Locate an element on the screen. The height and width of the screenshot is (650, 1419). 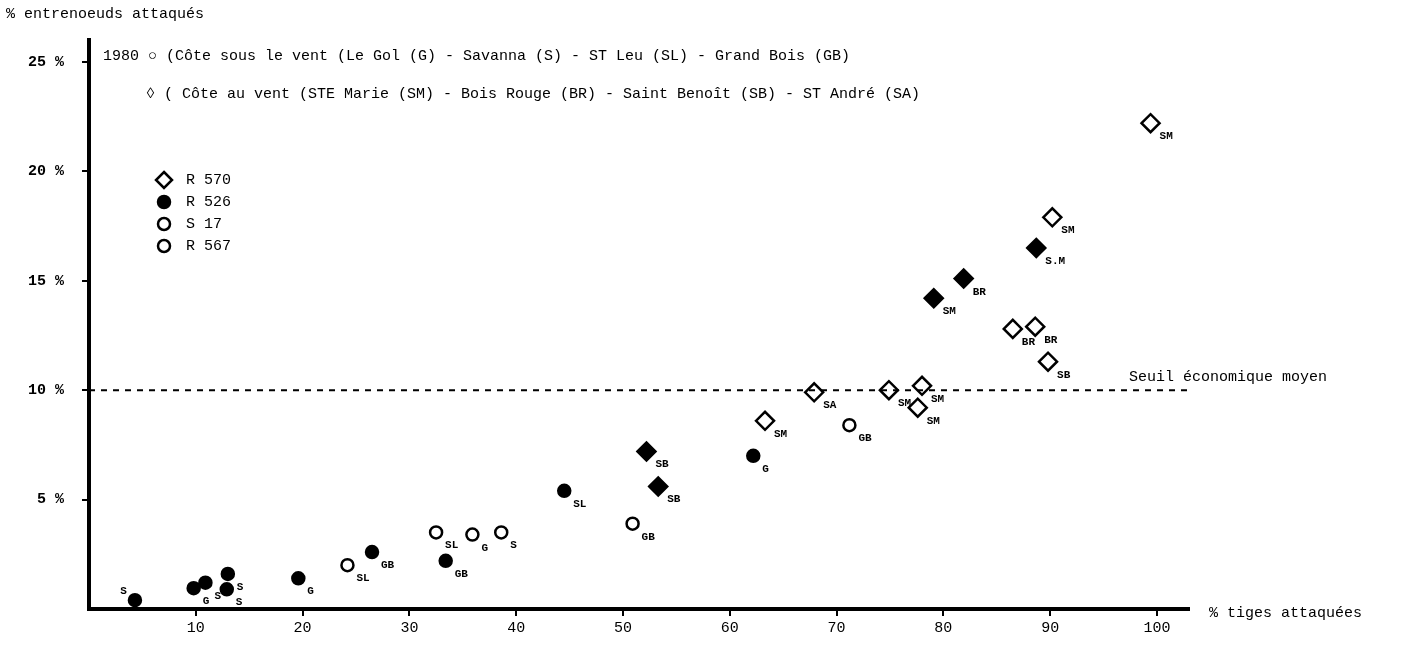
x-tick-label: 100 is located at coordinates (1157, 628).